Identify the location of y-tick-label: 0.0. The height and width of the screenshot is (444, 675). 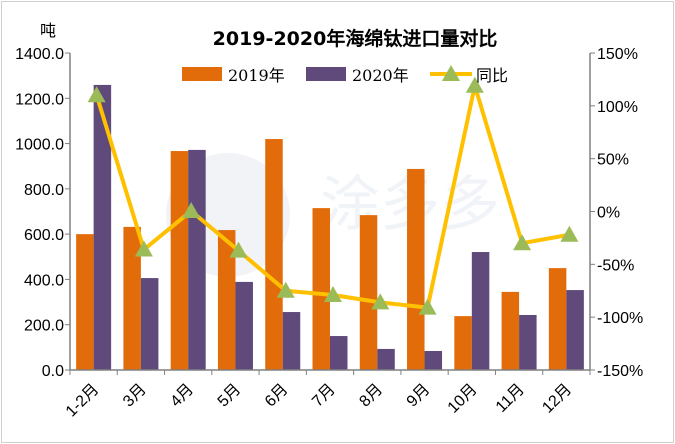
(53, 371).